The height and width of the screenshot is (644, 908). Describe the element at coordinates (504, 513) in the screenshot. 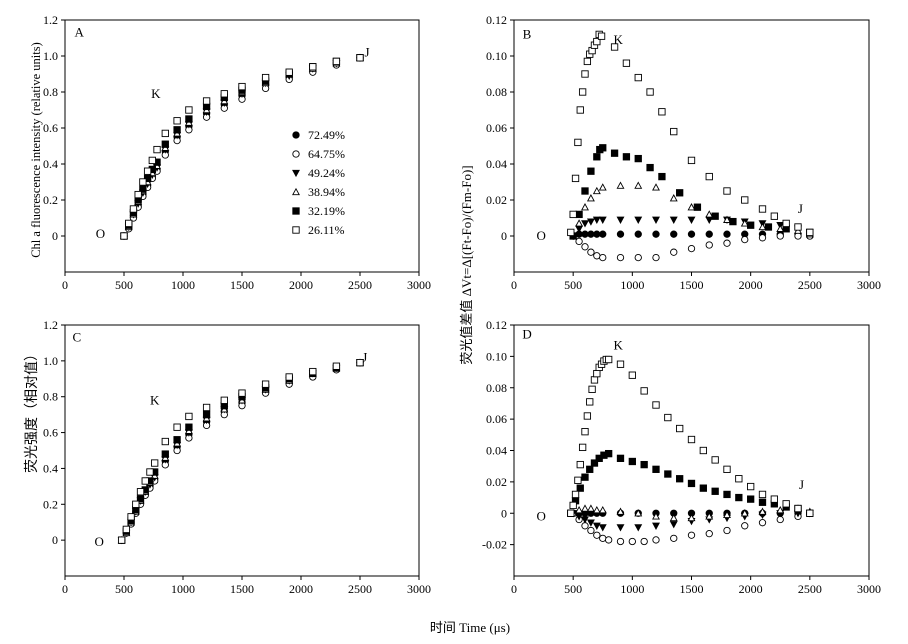

I see `y-tick-label-d: 0` at that location.